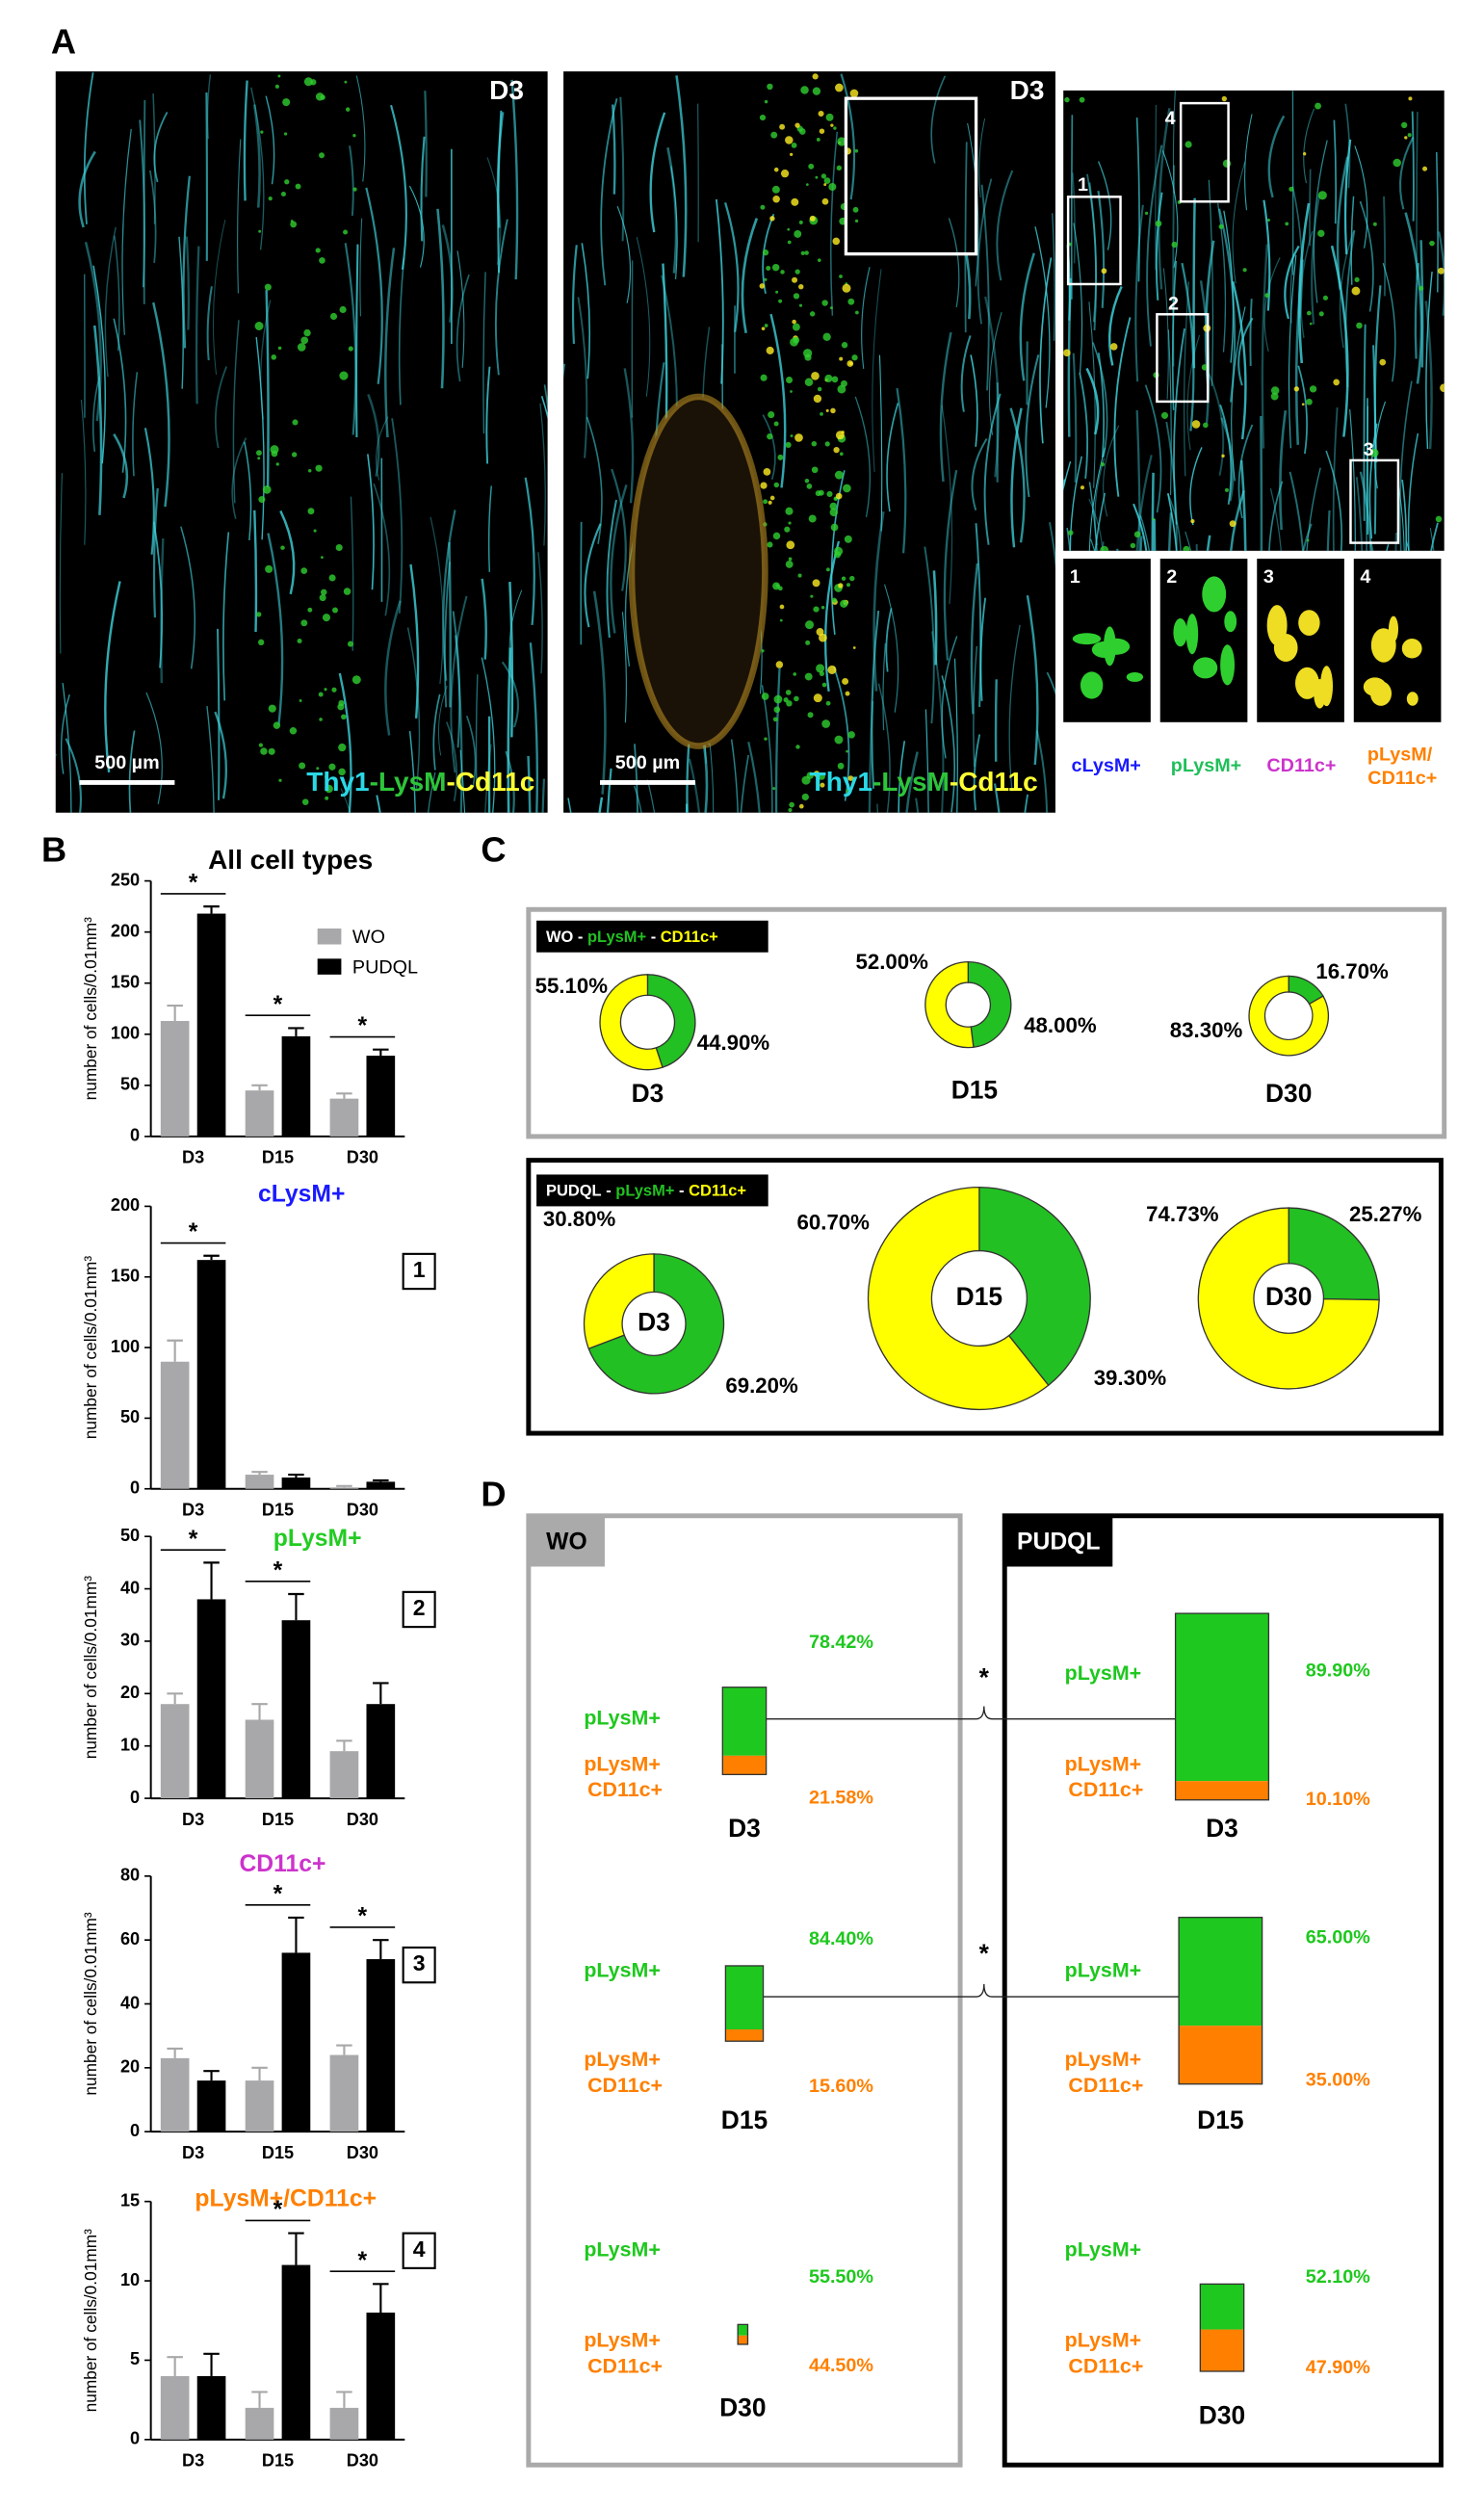 The width and height of the screenshot is (1484, 2511). Describe the element at coordinates (841, 1938) in the screenshot. I see `value-label: 84.40%` at that location.